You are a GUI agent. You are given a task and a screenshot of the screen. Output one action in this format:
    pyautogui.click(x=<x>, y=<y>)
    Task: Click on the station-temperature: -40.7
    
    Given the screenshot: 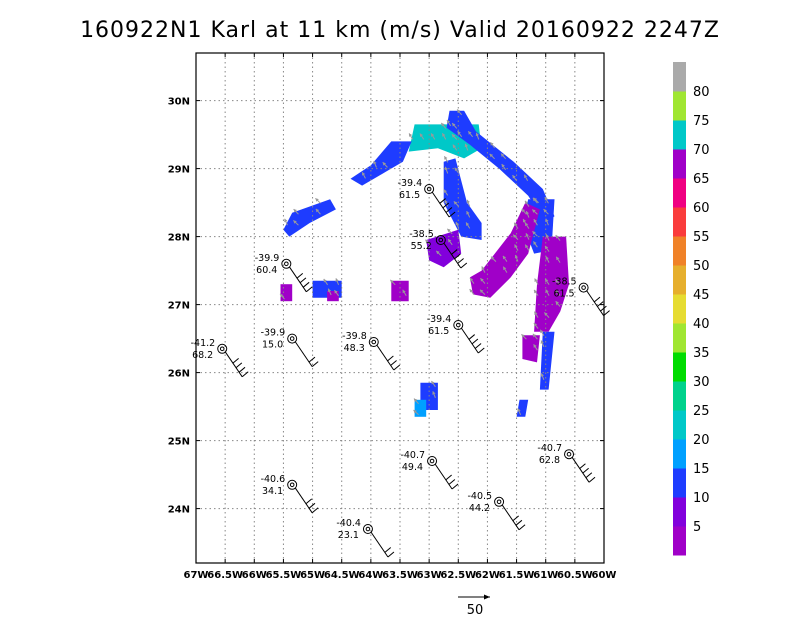 What is the action you would take?
    pyautogui.click(x=412, y=455)
    